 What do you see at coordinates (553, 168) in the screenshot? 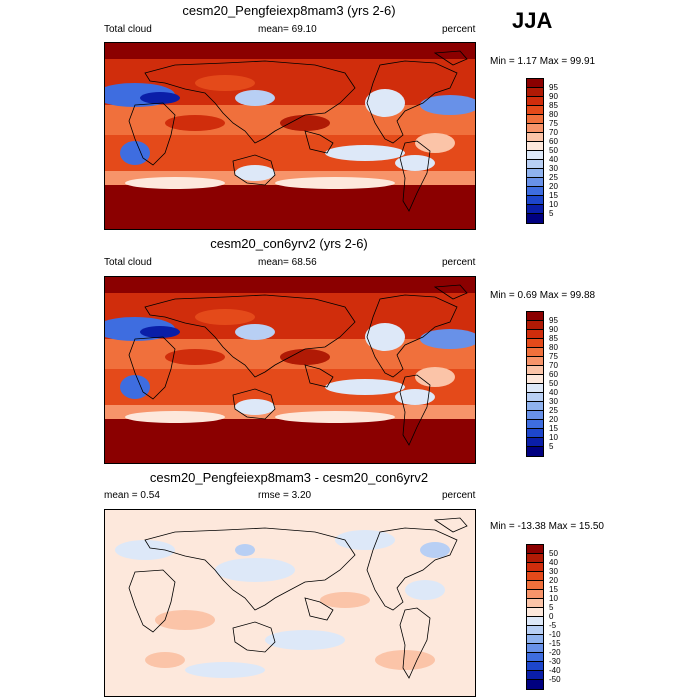
I see `colorbar-tick-label: 30` at bounding box center [553, 168].